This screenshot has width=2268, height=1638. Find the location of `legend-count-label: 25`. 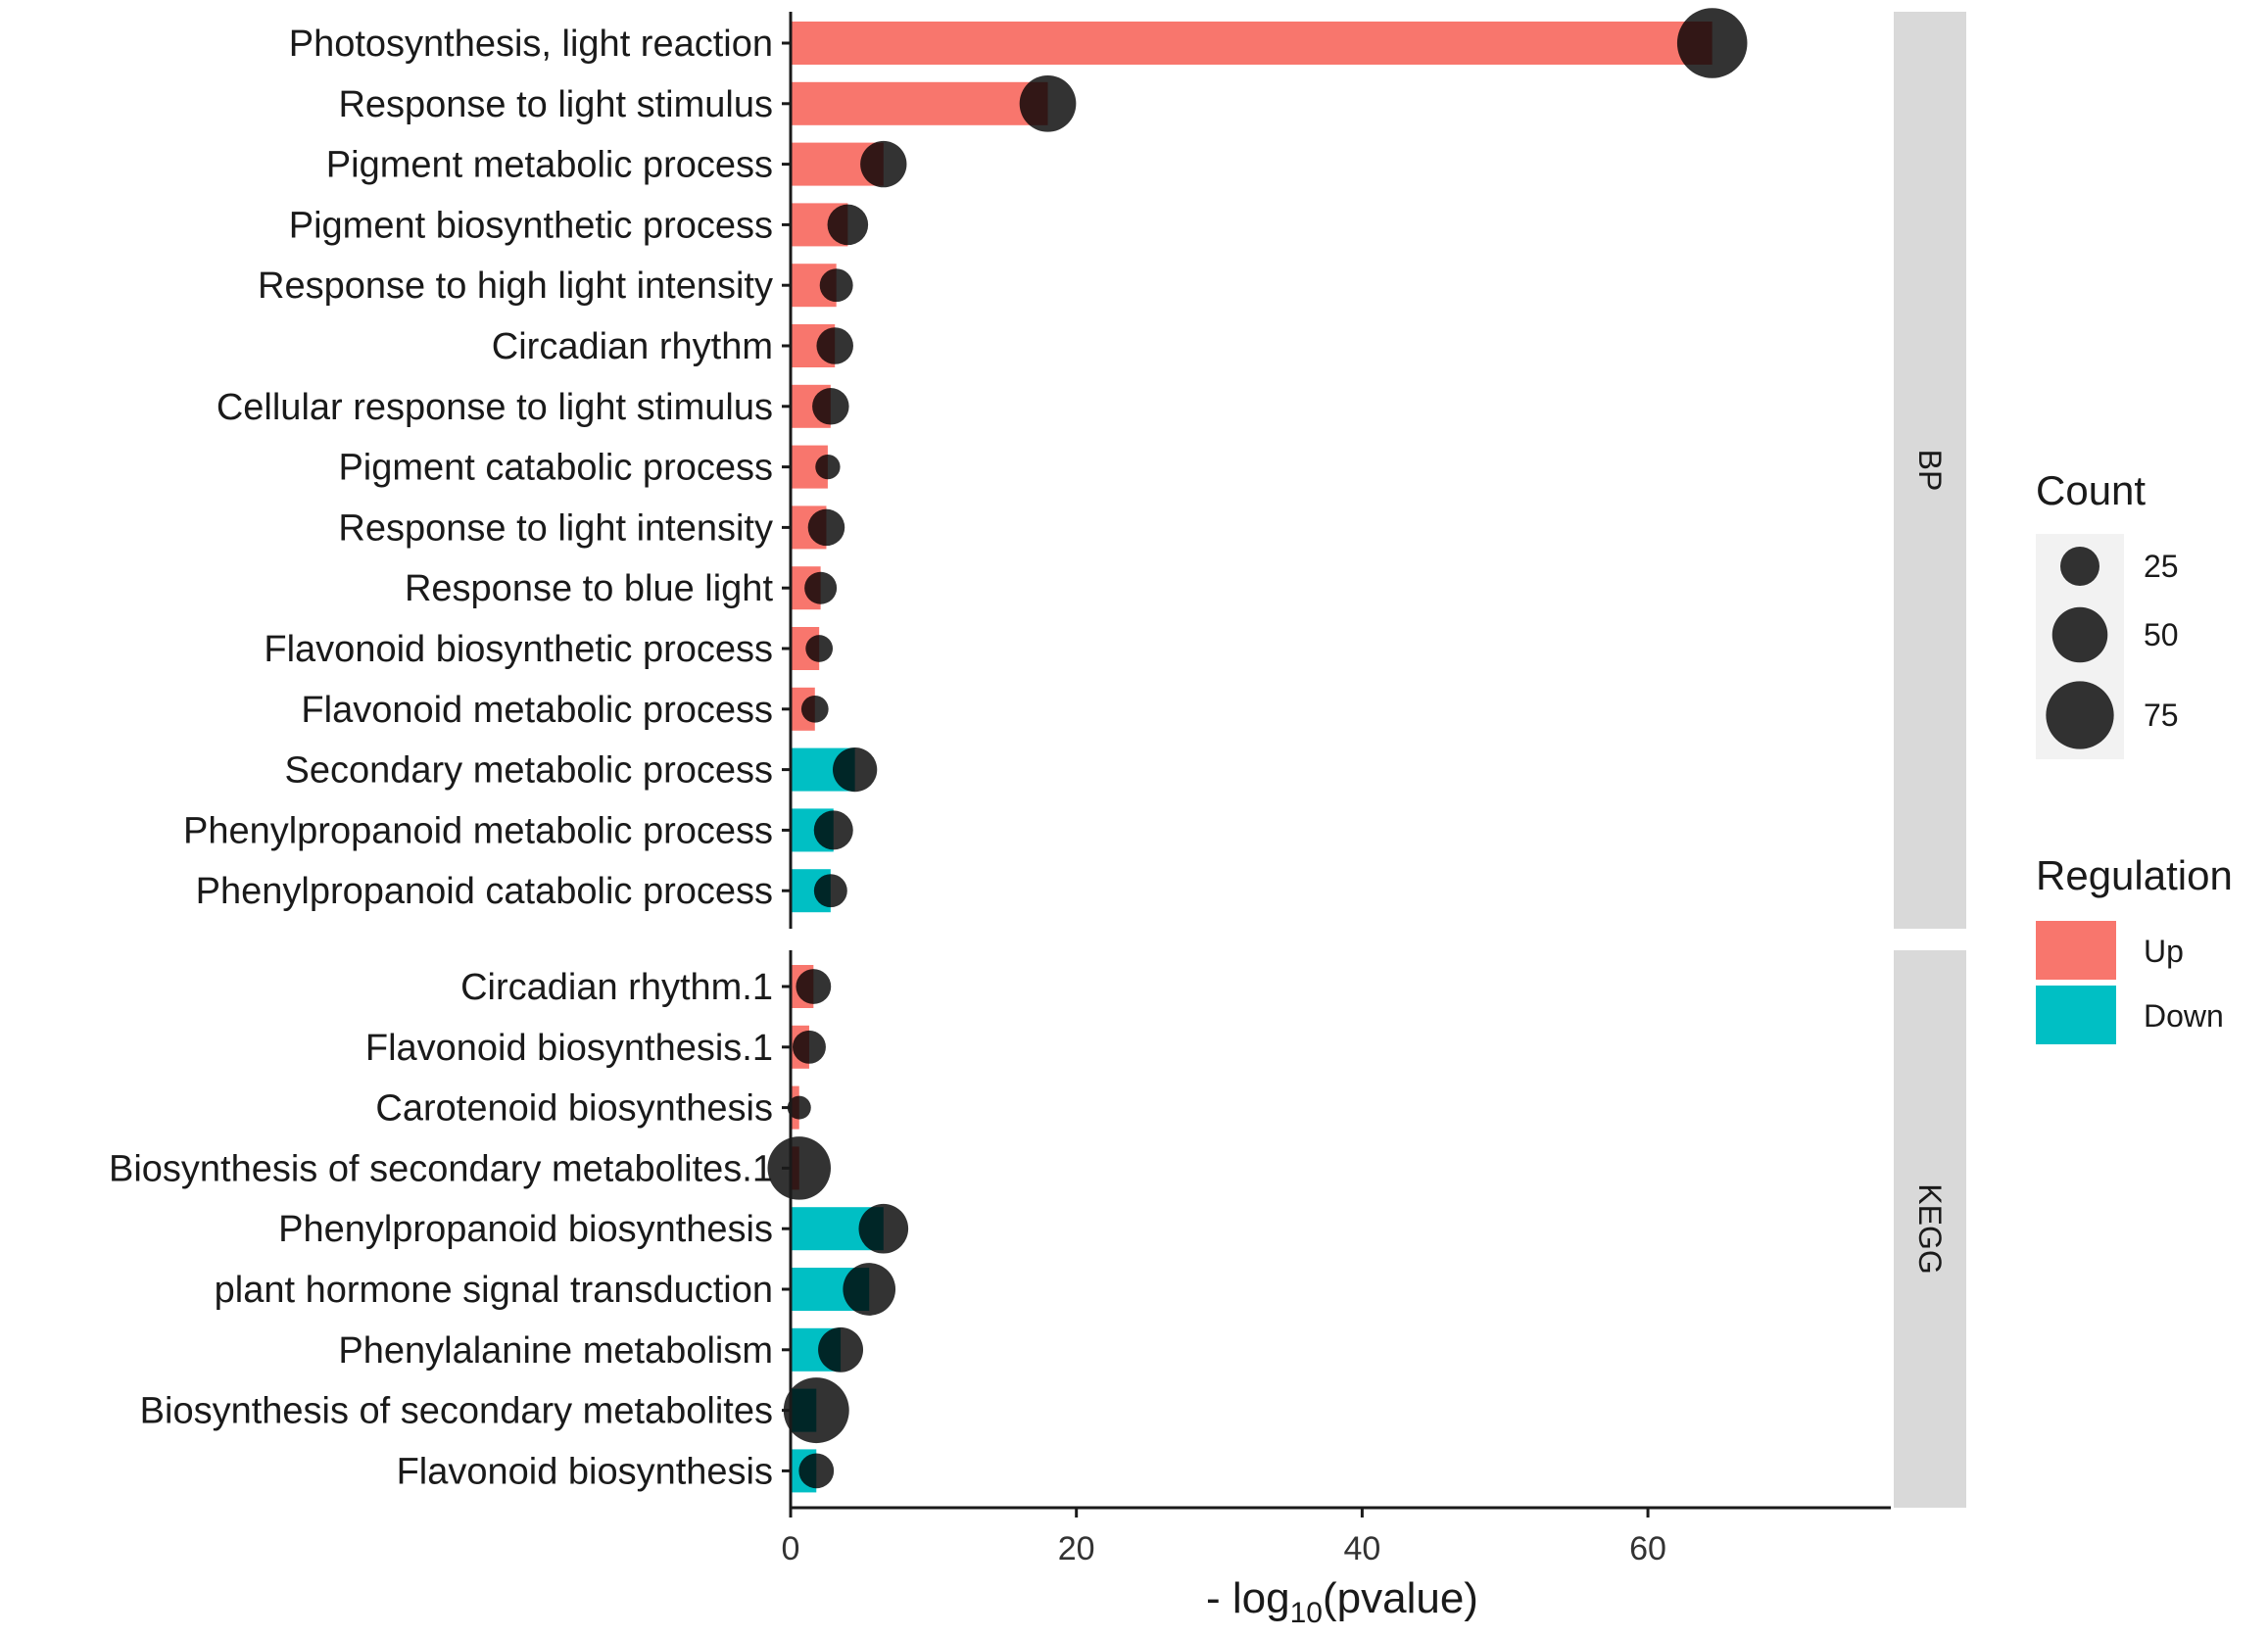

legend-count-label: 25 is located at coordinates (2161, 566).